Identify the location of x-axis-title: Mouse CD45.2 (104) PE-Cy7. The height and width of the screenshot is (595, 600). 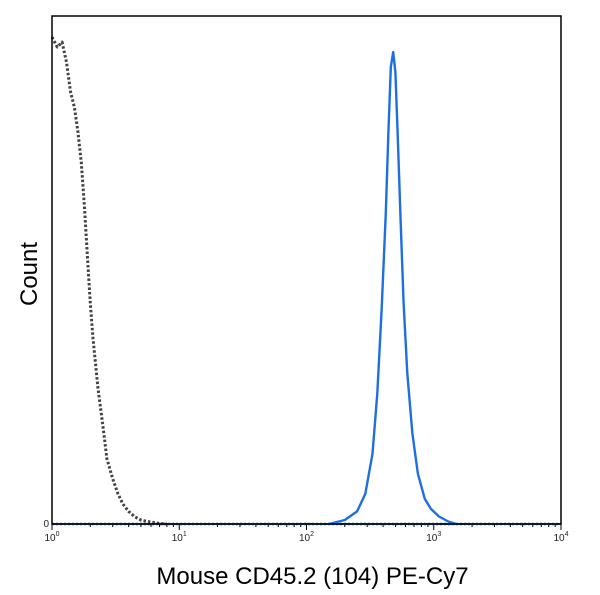
(312, 576).